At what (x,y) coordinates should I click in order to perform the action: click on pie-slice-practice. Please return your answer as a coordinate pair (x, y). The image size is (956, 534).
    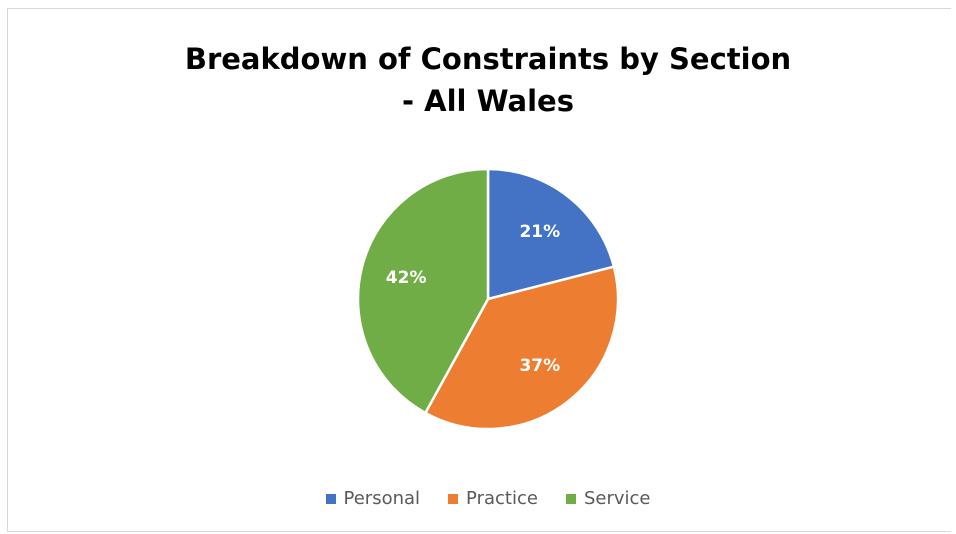
    Looking at the image, I should click on (521, 348).